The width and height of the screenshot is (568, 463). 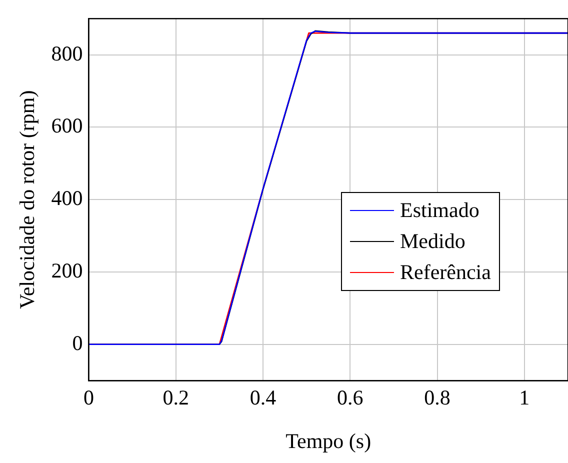 I want to click on y-tick-label: 600, so click(x=67, y=126).